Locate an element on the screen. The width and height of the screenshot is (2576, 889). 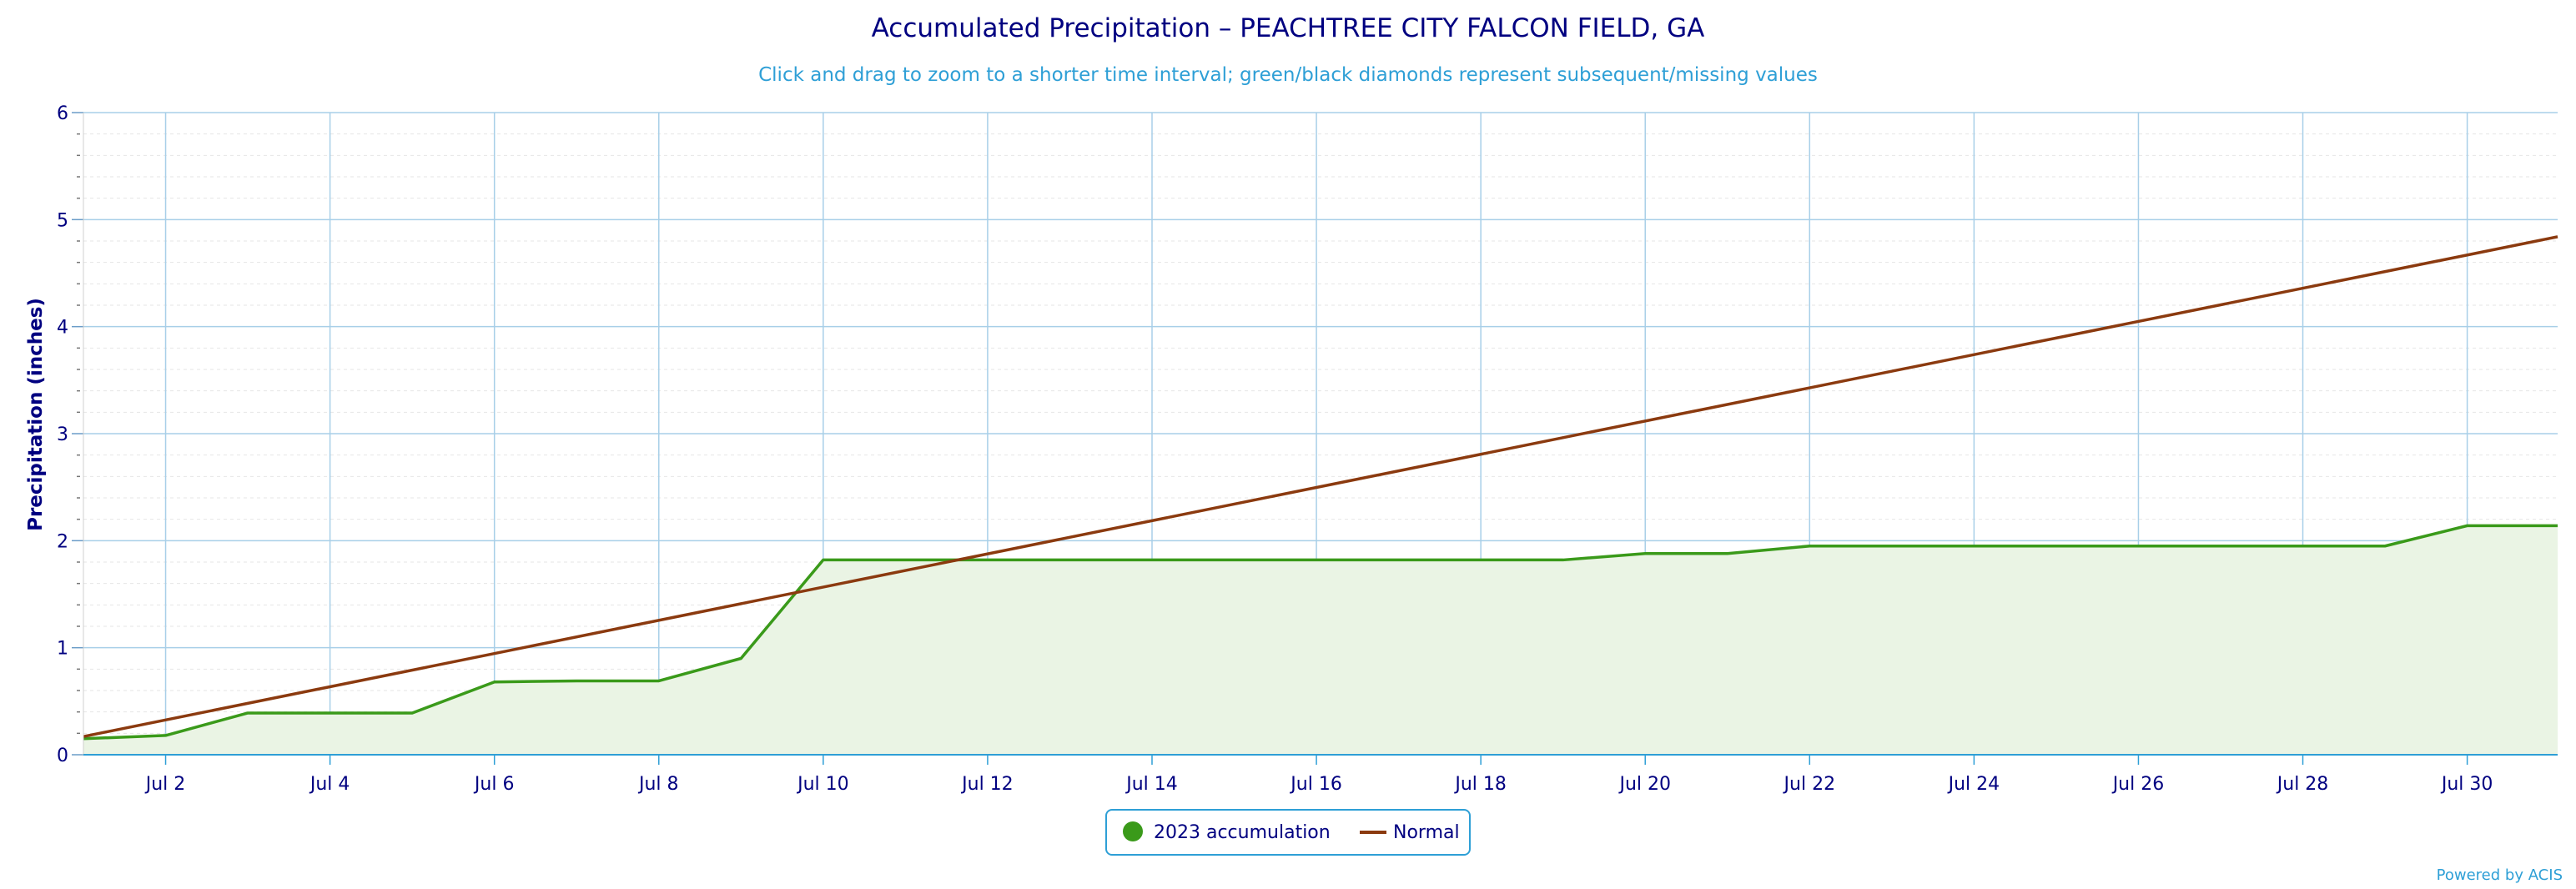
x-tick-label: Jul 8 is located at coordinates (658, 784).